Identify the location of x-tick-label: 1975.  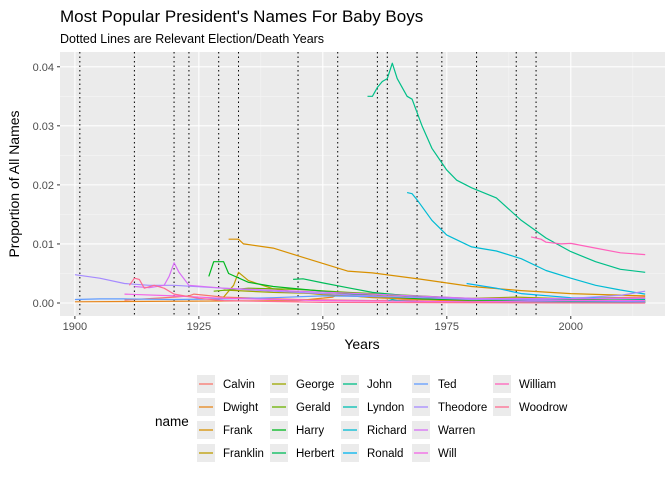
(447, 327).